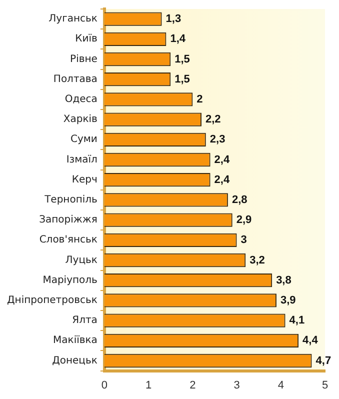 The height and width of the screenshot is (399, 339). Describe the element at coordinates (86, 39) in the screenshot. I see `y-tick-label: Київ` at that location.